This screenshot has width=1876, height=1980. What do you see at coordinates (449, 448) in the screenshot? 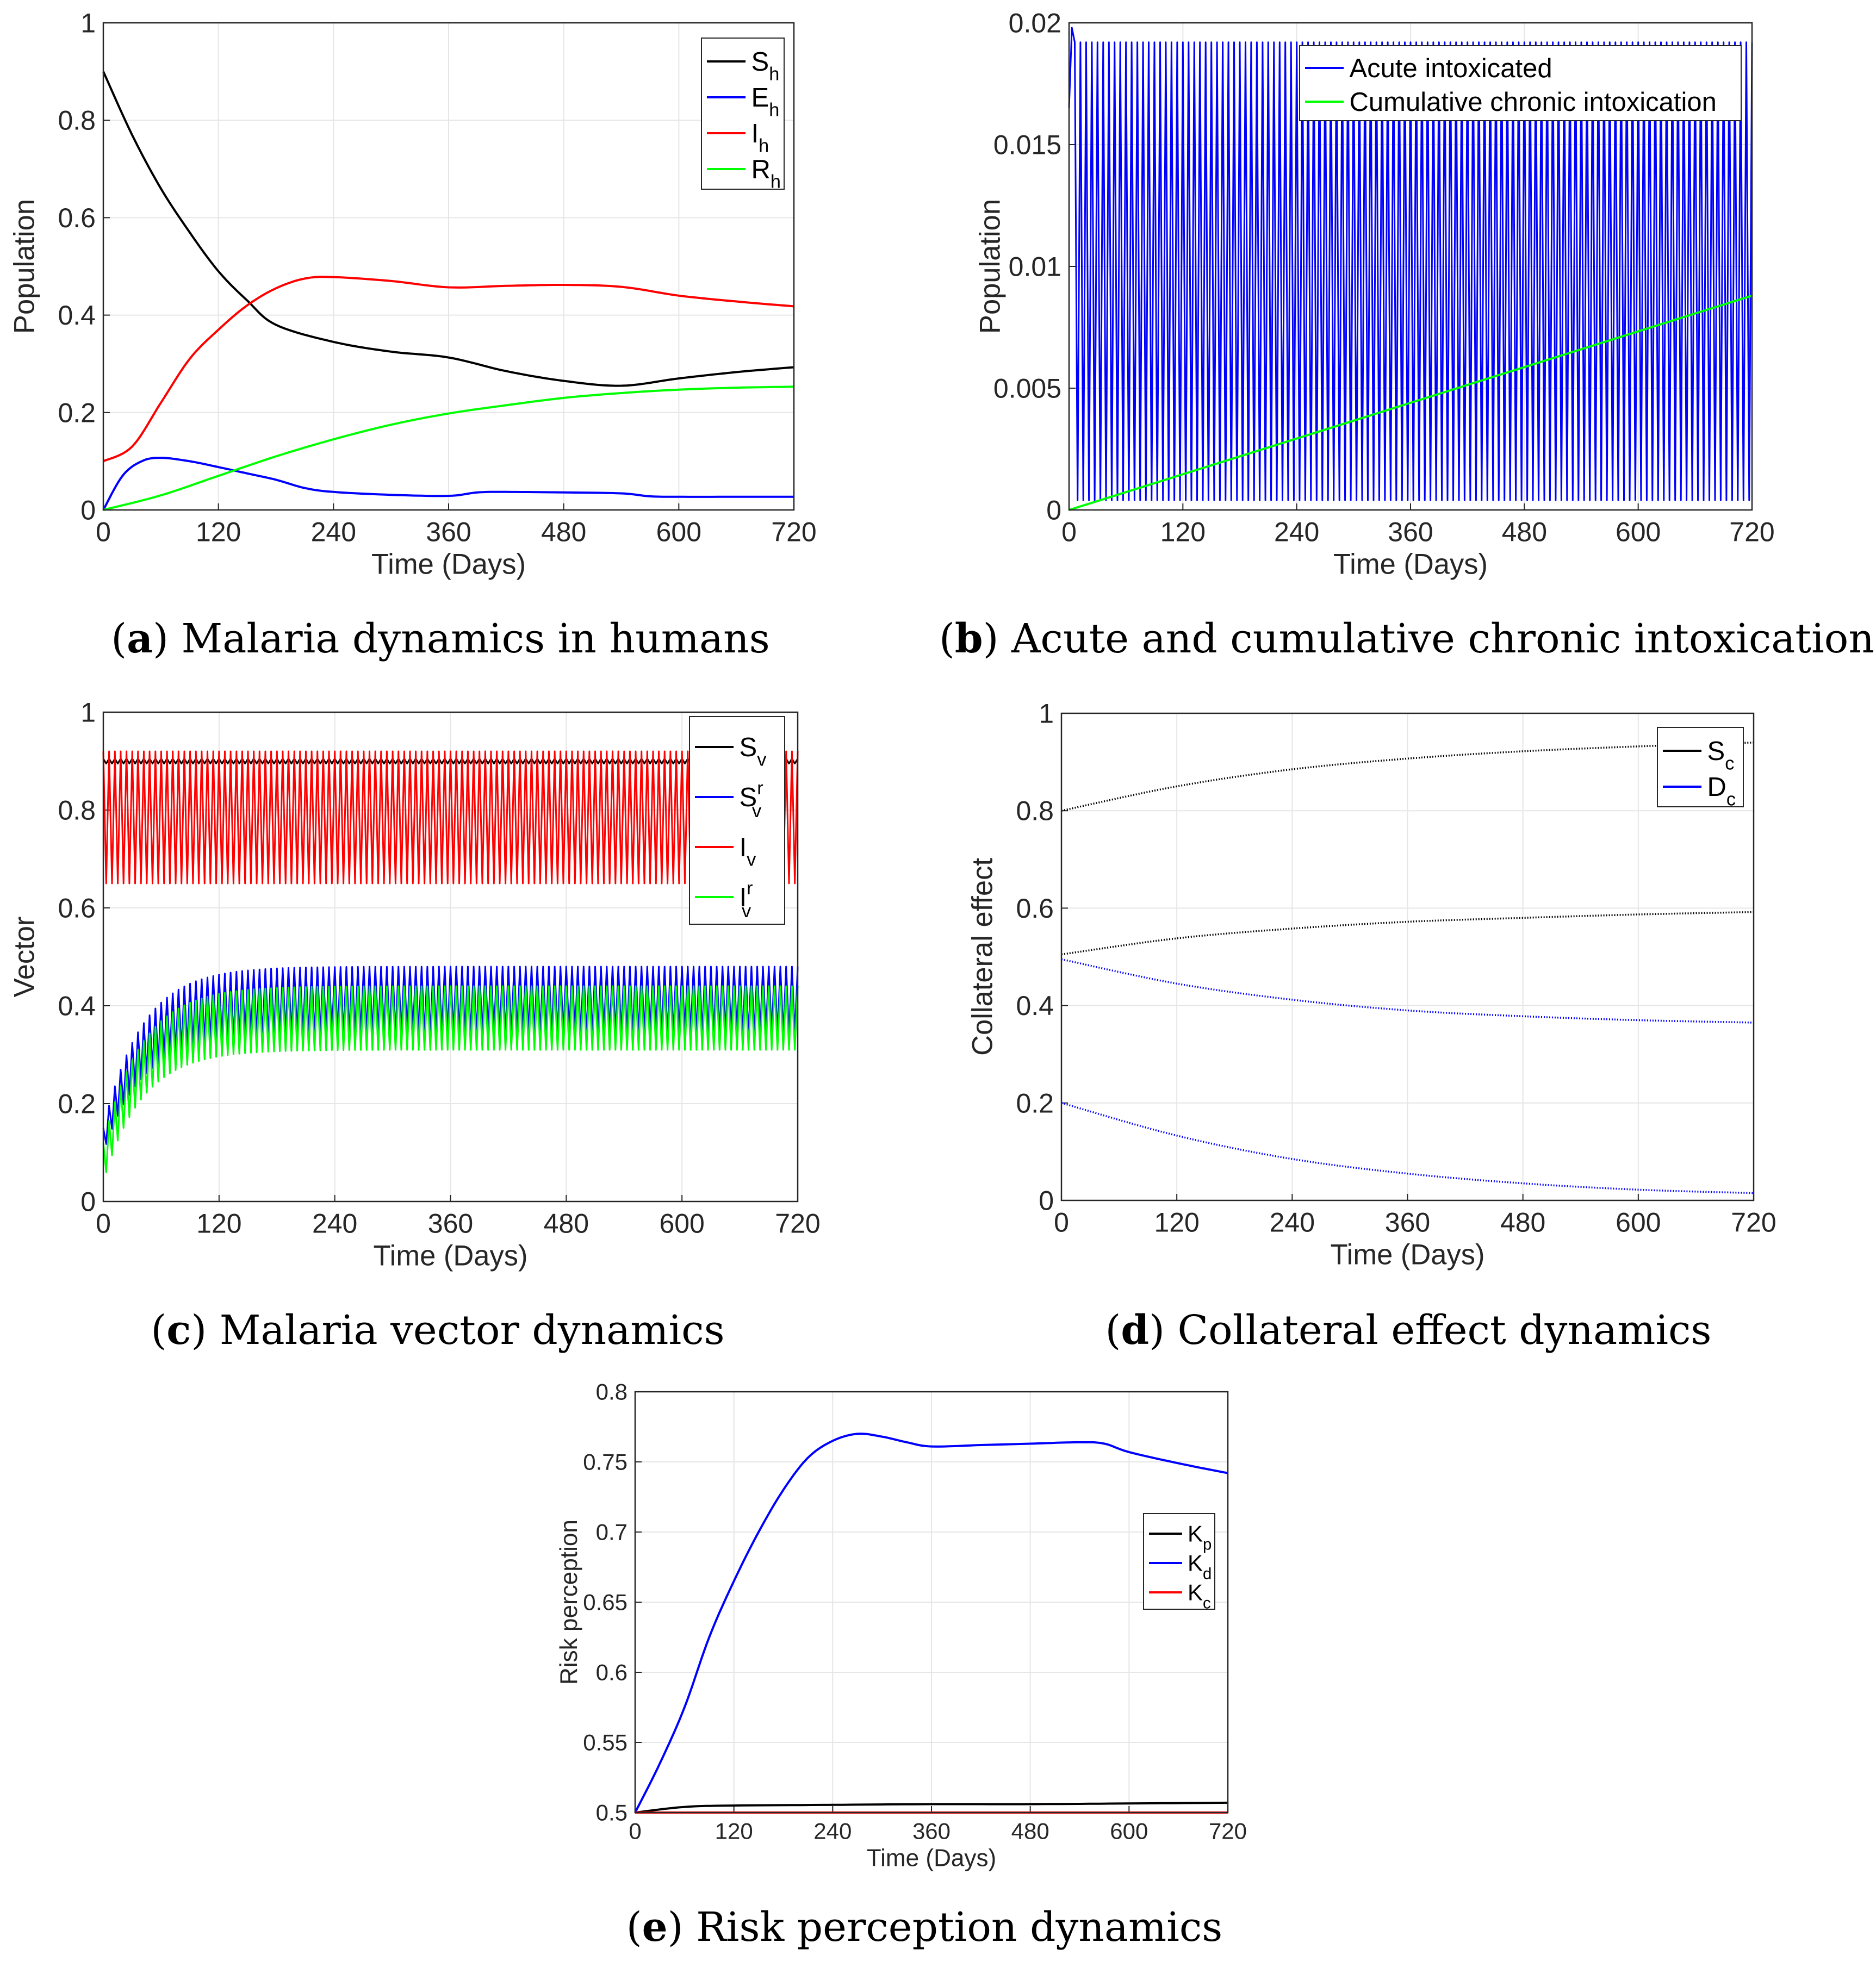
I see `series-line-r-h` at bounding box center [449, 448].